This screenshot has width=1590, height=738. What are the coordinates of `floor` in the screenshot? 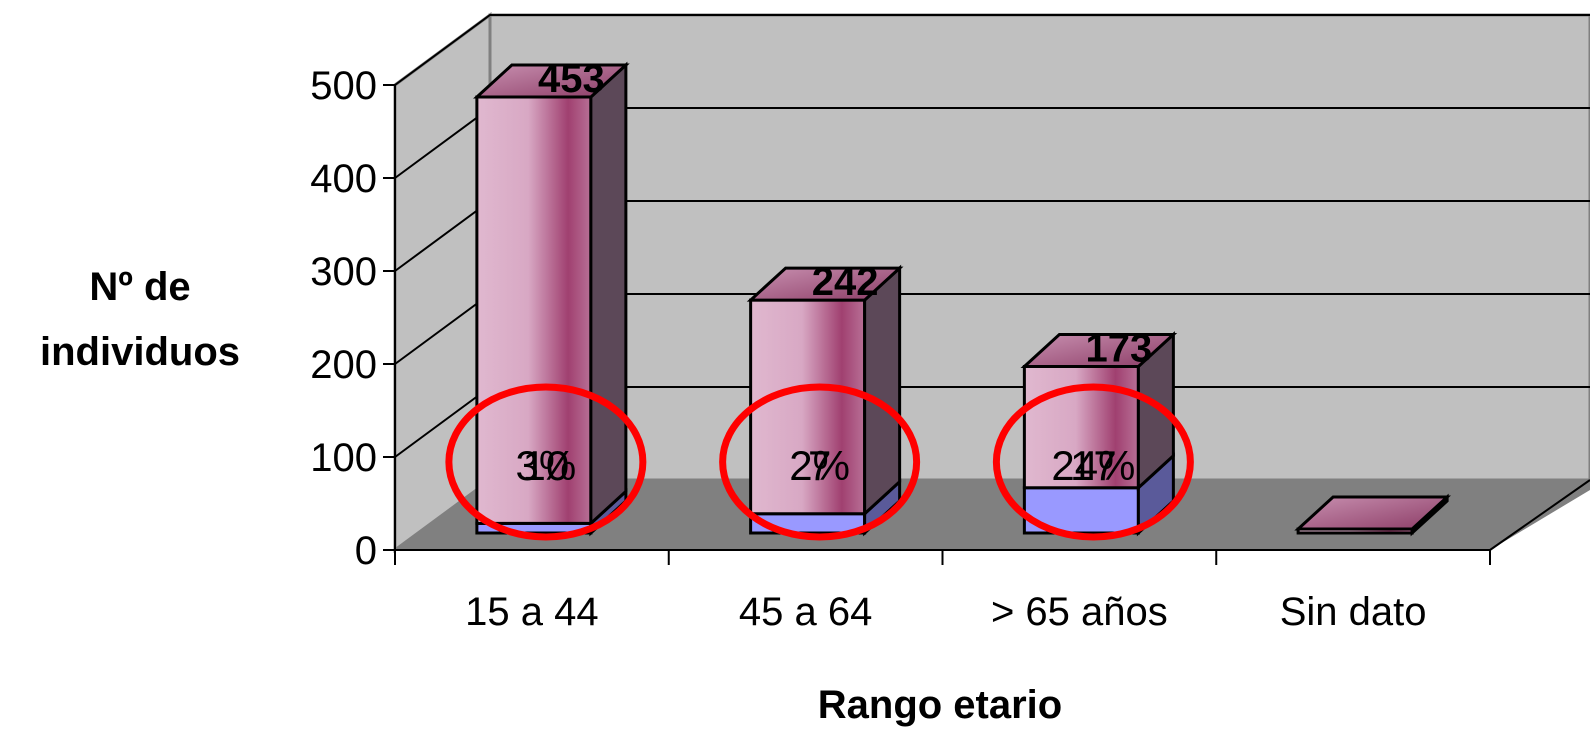 It's located at (992, 515).